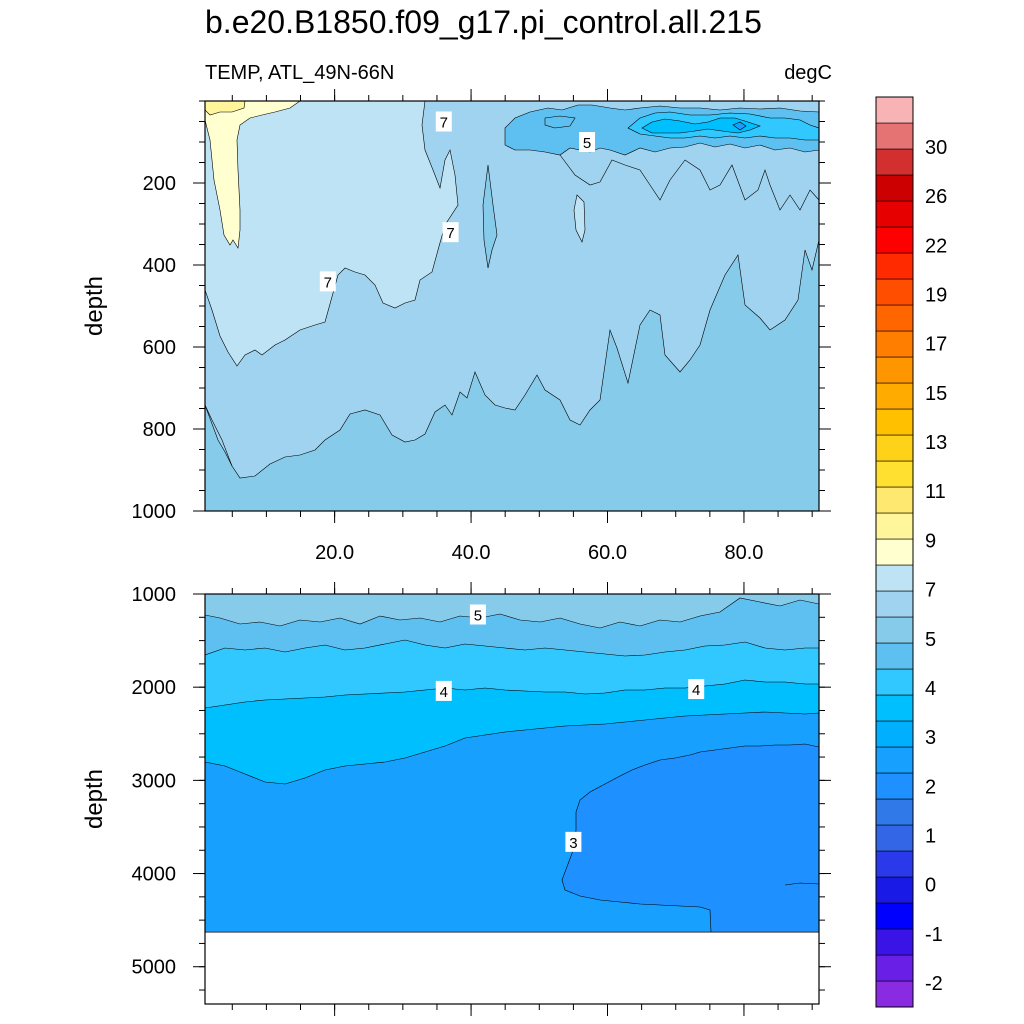  I want to click on contour-label: 5, so click(587, 142).